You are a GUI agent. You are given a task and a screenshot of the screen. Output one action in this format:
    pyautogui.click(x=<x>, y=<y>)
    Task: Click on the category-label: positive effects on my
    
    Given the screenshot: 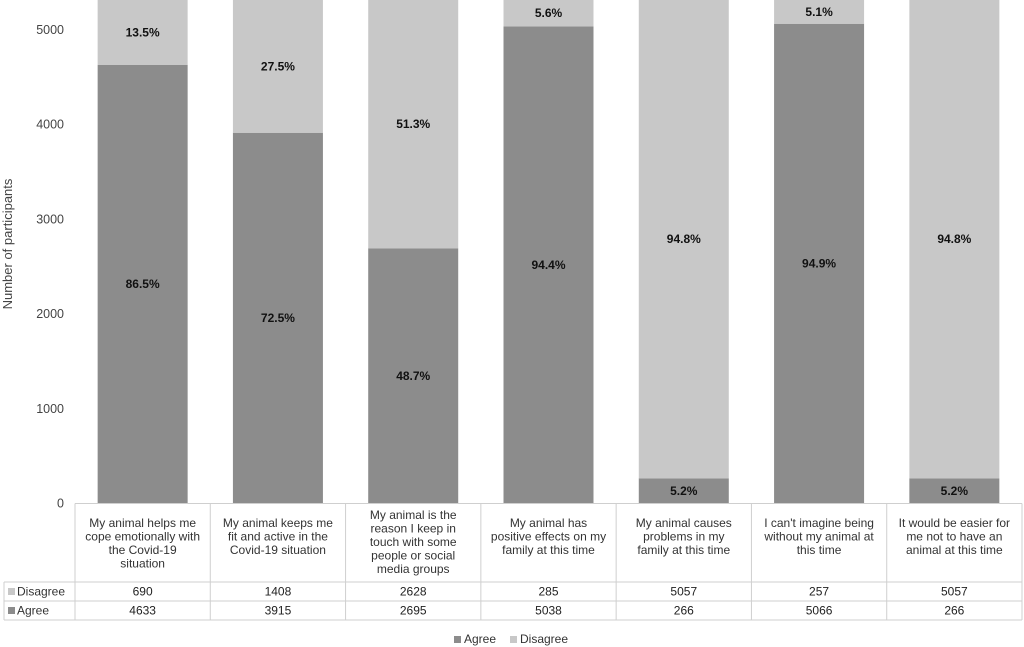 What is the action you would take?
    pyautogui.click(x=548, y=537)
    